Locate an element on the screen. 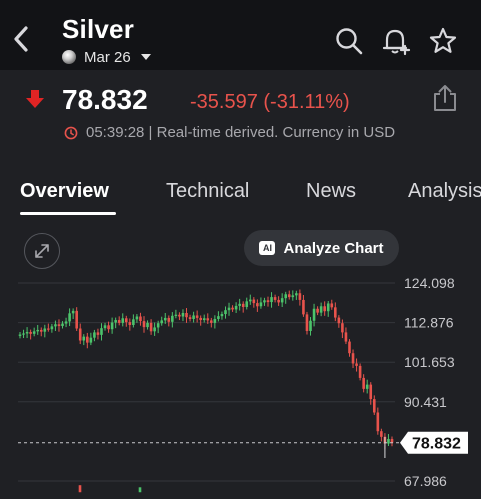  price-change: -35.597 (-31.11%) is located at coordinates (270, 102).